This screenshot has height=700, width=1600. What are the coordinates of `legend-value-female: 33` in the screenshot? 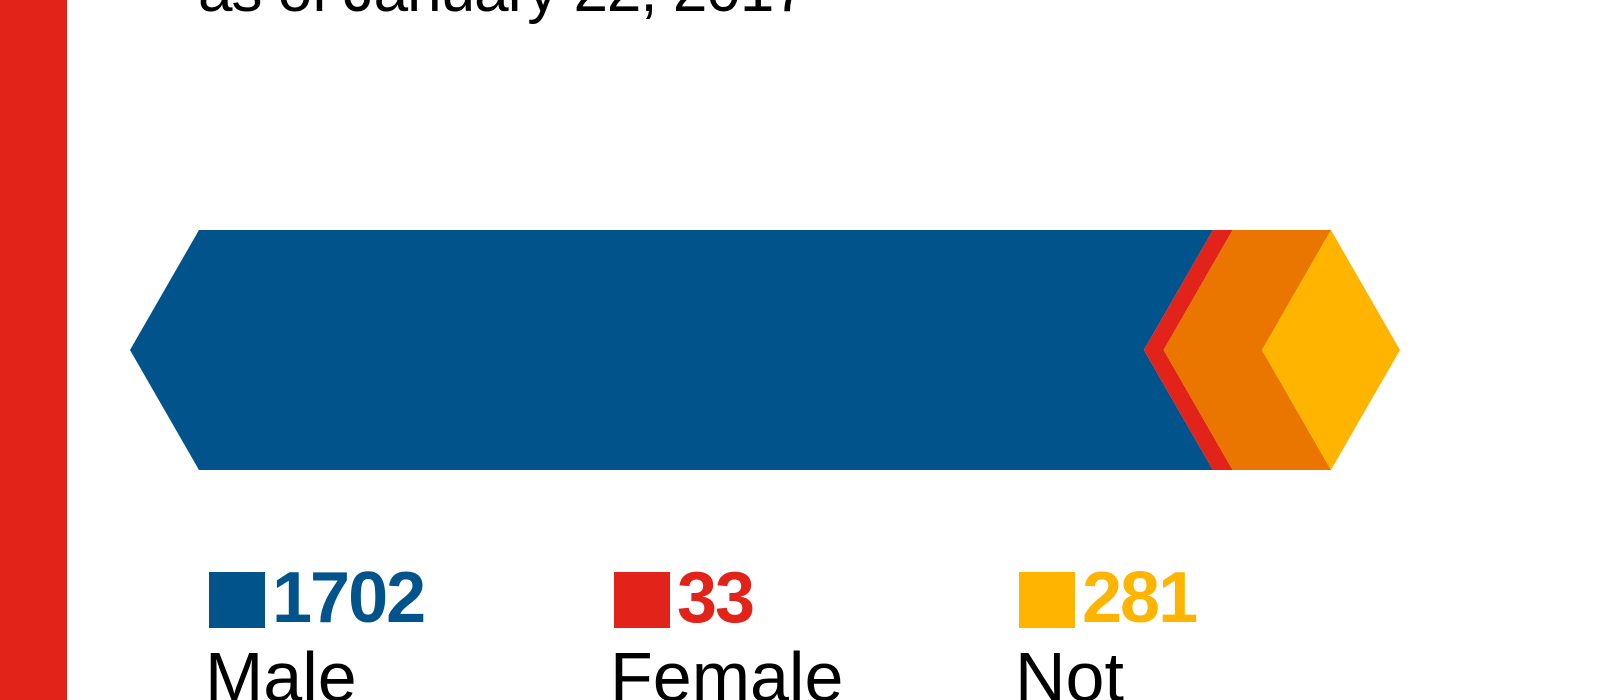 It's located at (716, 598).